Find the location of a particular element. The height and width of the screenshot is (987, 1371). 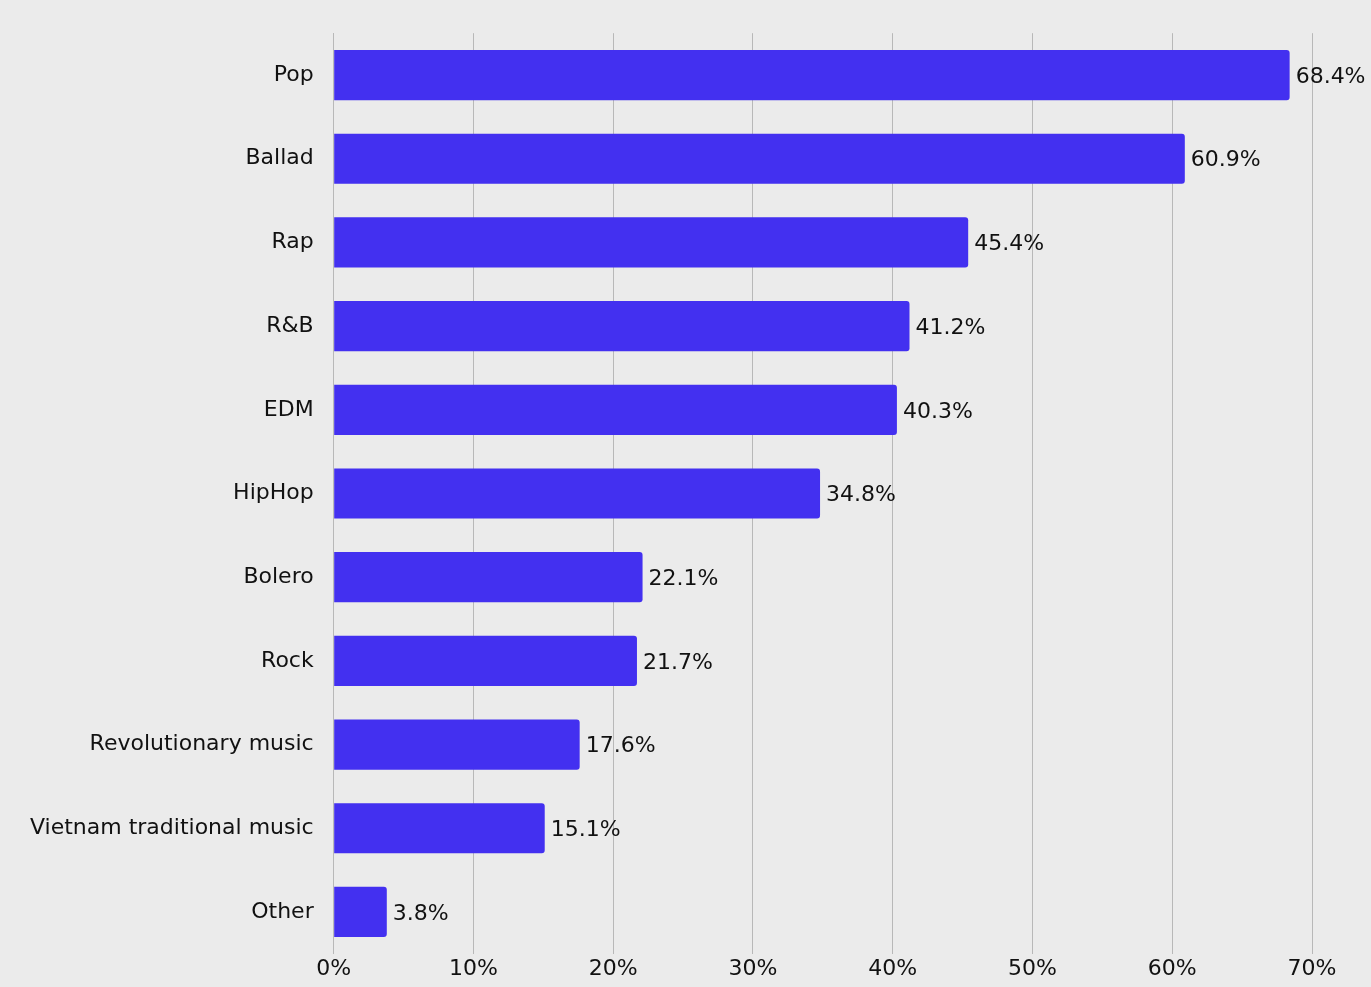

x-tick-label: 20% is located at coordinates (613, 967).